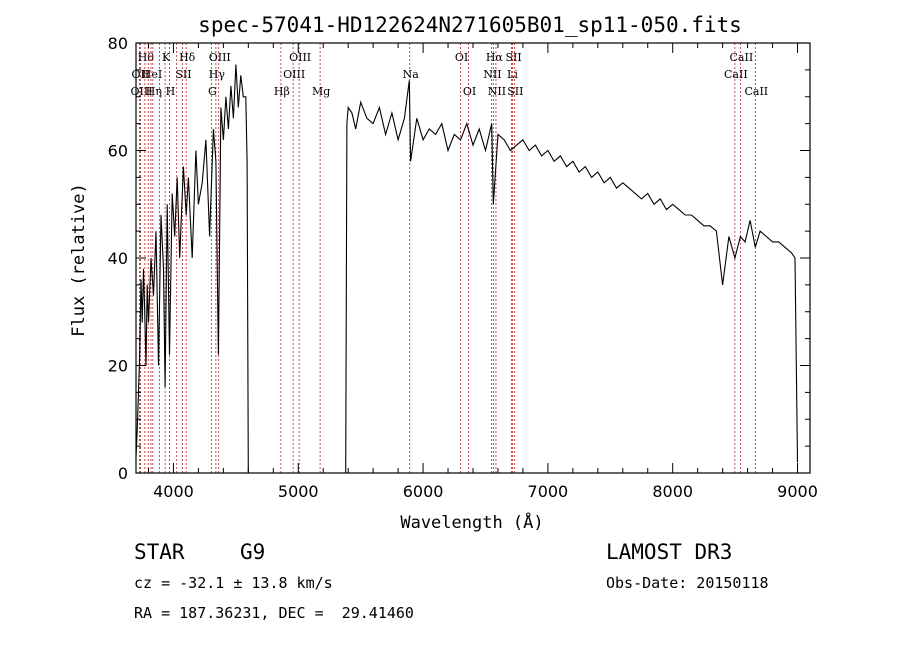  Describe the element at coordinates (321, 91) in the screenshot. I see `spectral-line-label: Mg` at that location.